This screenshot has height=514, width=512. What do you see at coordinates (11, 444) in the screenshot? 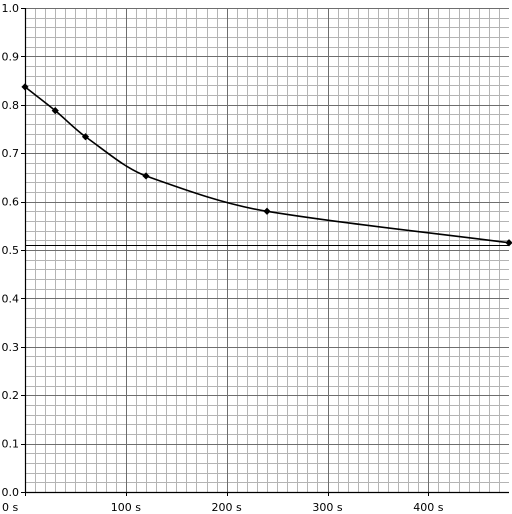
I see `y-tick-label: 0.1` at bounding box center [11, 444].